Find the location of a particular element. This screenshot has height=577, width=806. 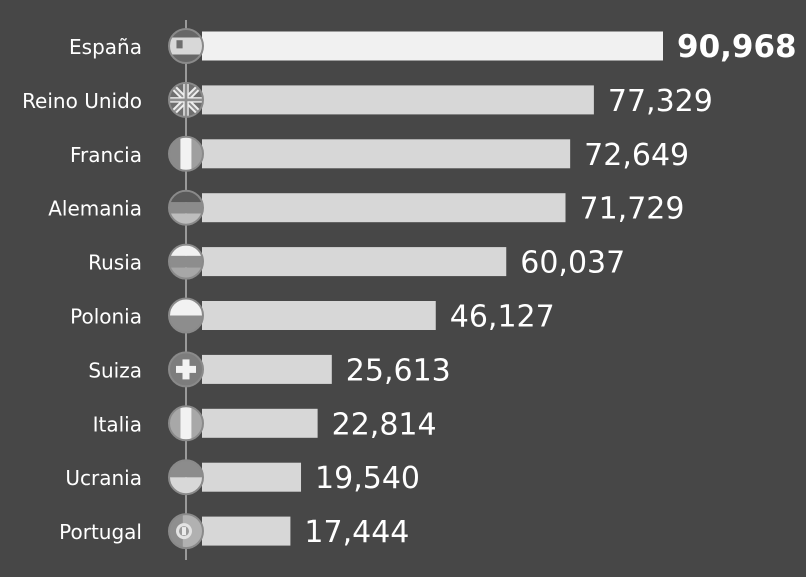

category-label: Portugal is located at coordinates (100, 532).